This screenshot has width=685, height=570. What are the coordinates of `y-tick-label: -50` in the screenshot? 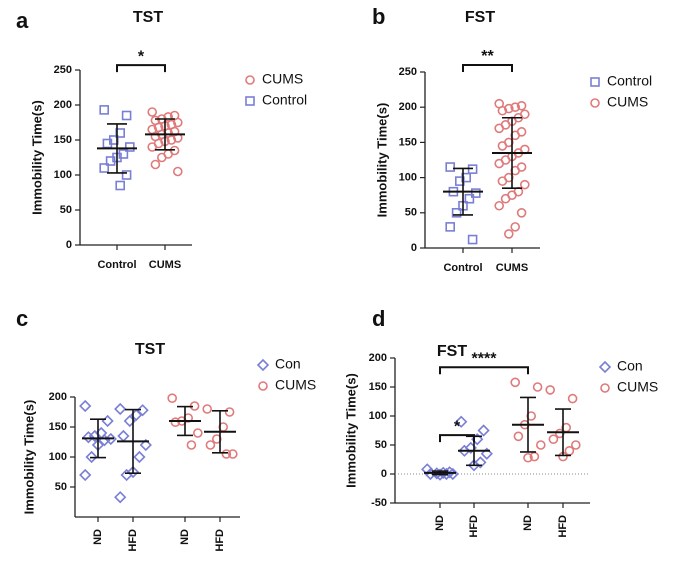 It's located at (379, 503).